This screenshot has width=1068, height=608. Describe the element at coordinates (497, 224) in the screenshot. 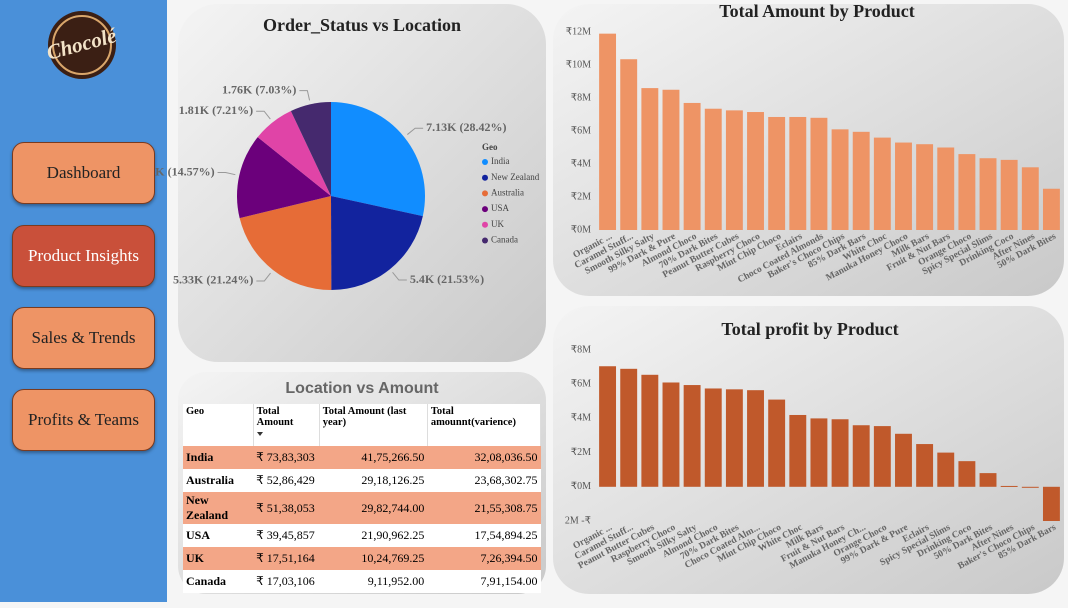

I see `legend-label: UK` at that location.